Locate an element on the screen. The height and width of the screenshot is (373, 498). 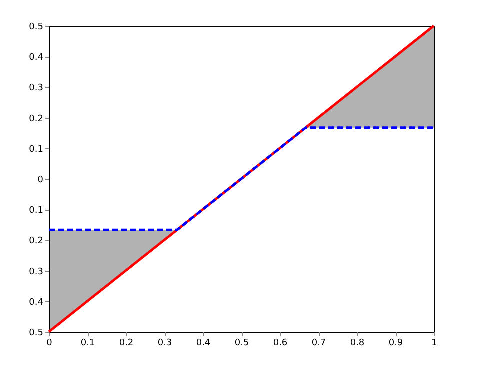
y-tick-label: 0 is located at coordinates (41, 181).